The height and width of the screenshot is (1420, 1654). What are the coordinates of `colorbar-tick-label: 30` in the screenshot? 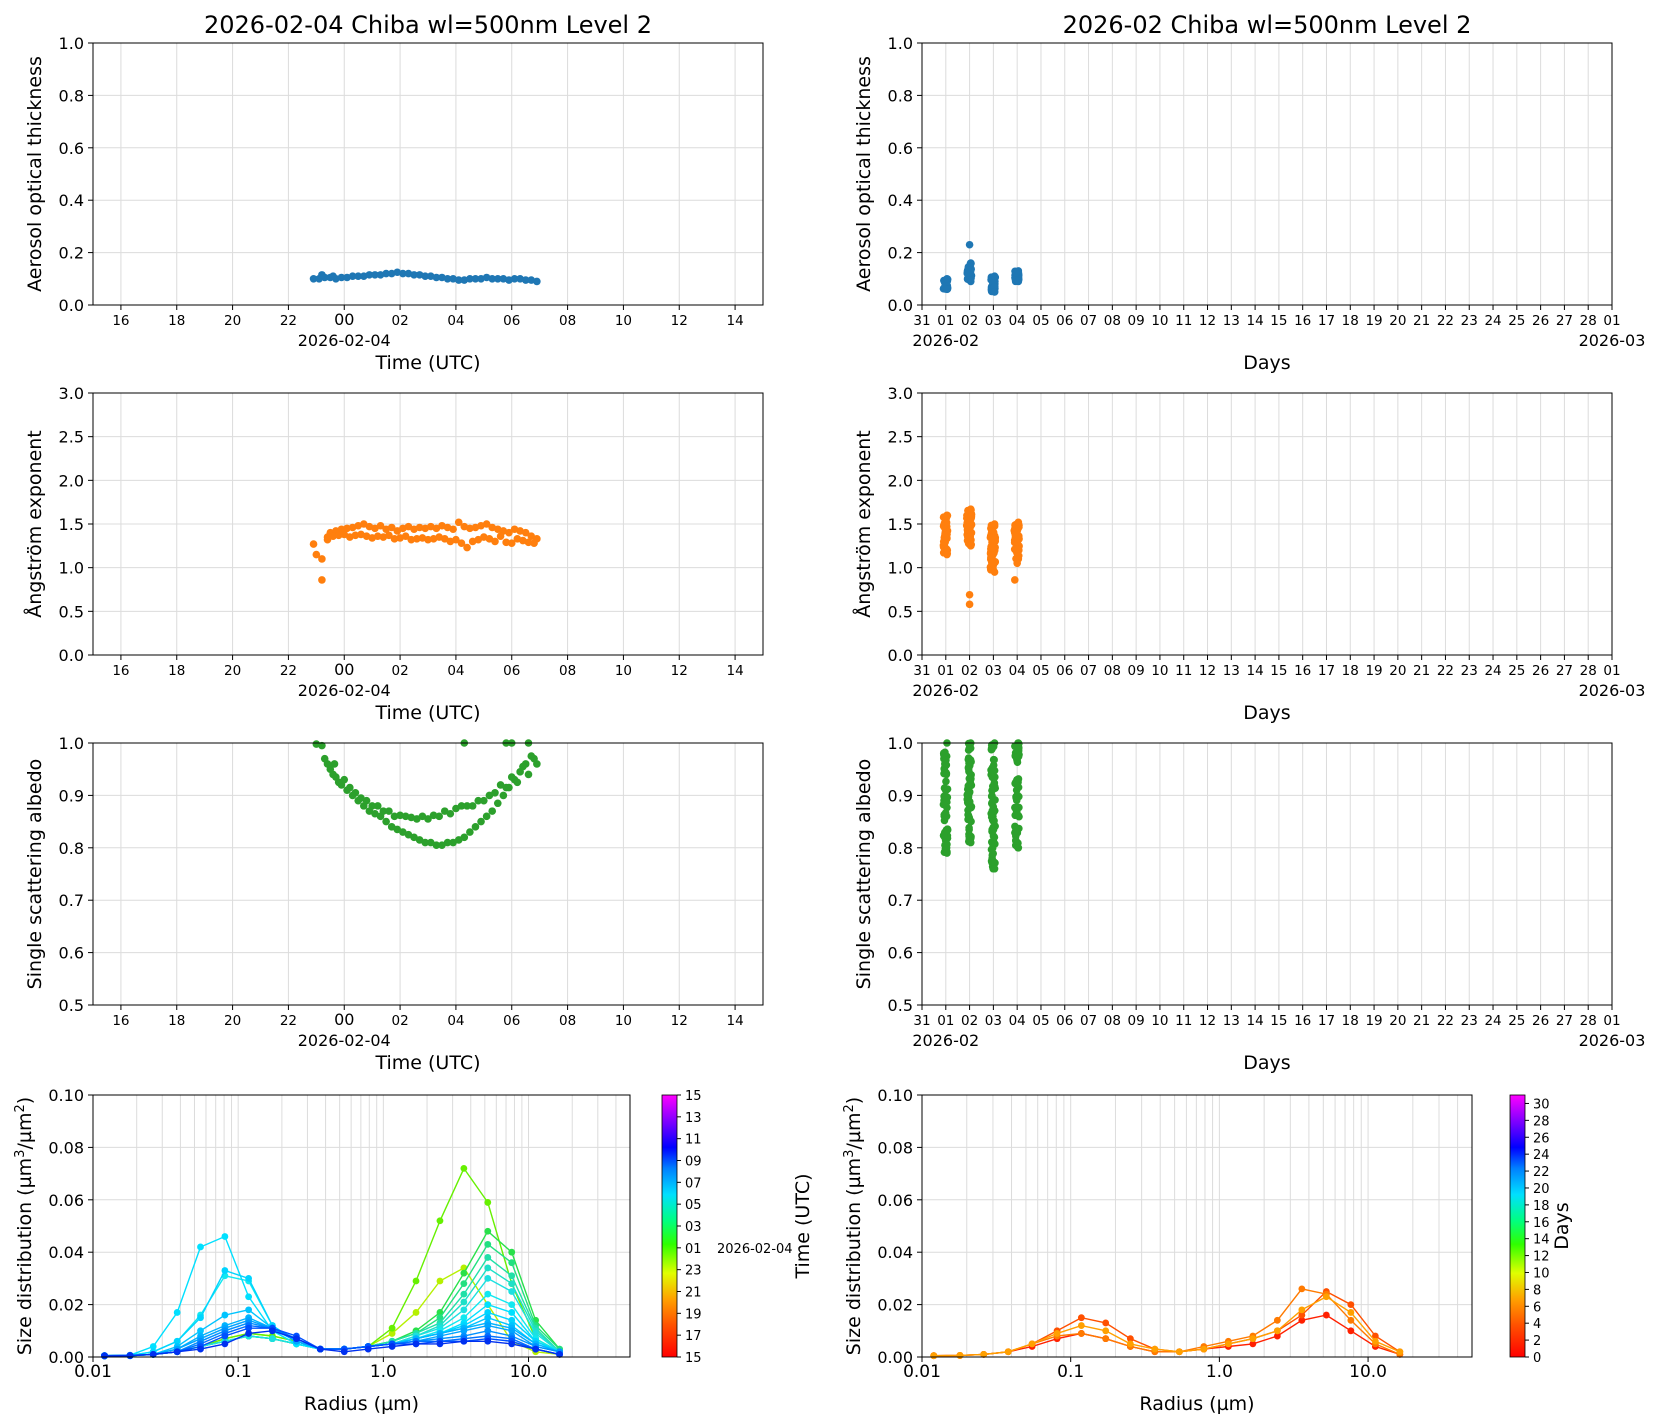 It's located at (1541, 1104).